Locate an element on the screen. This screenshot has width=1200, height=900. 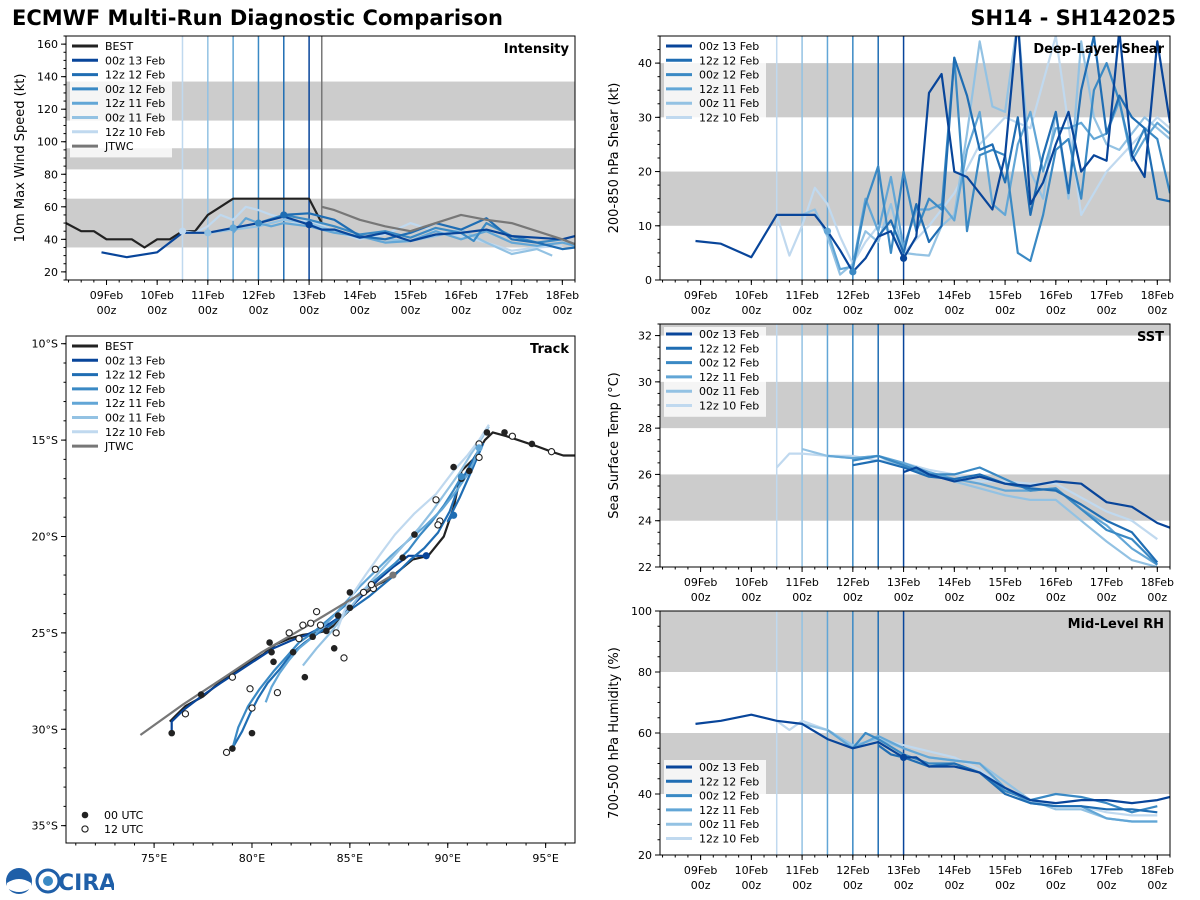
x-tick-label: 18Feb is located at coordinates (1157, 295).